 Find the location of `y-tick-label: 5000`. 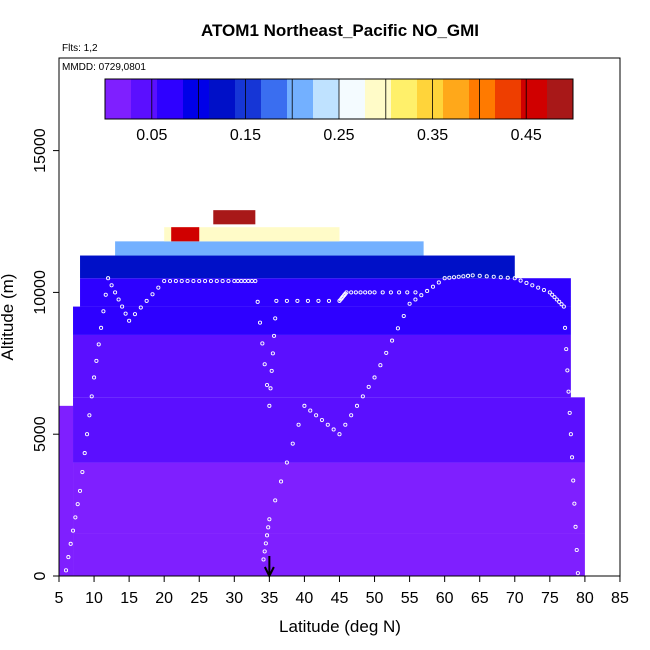

y-tick-label: 5000 is located at coordinates (40, 434).